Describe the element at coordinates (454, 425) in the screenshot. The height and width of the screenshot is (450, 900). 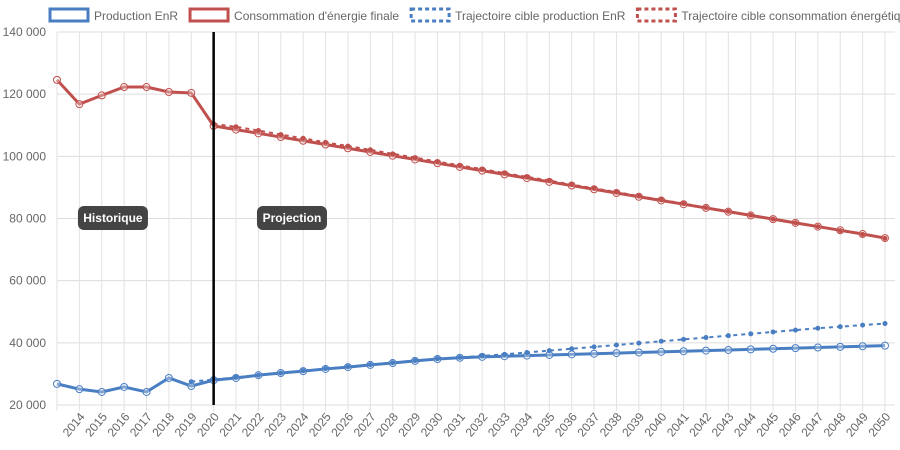
I see `x-tick-label: 2031` at that location.